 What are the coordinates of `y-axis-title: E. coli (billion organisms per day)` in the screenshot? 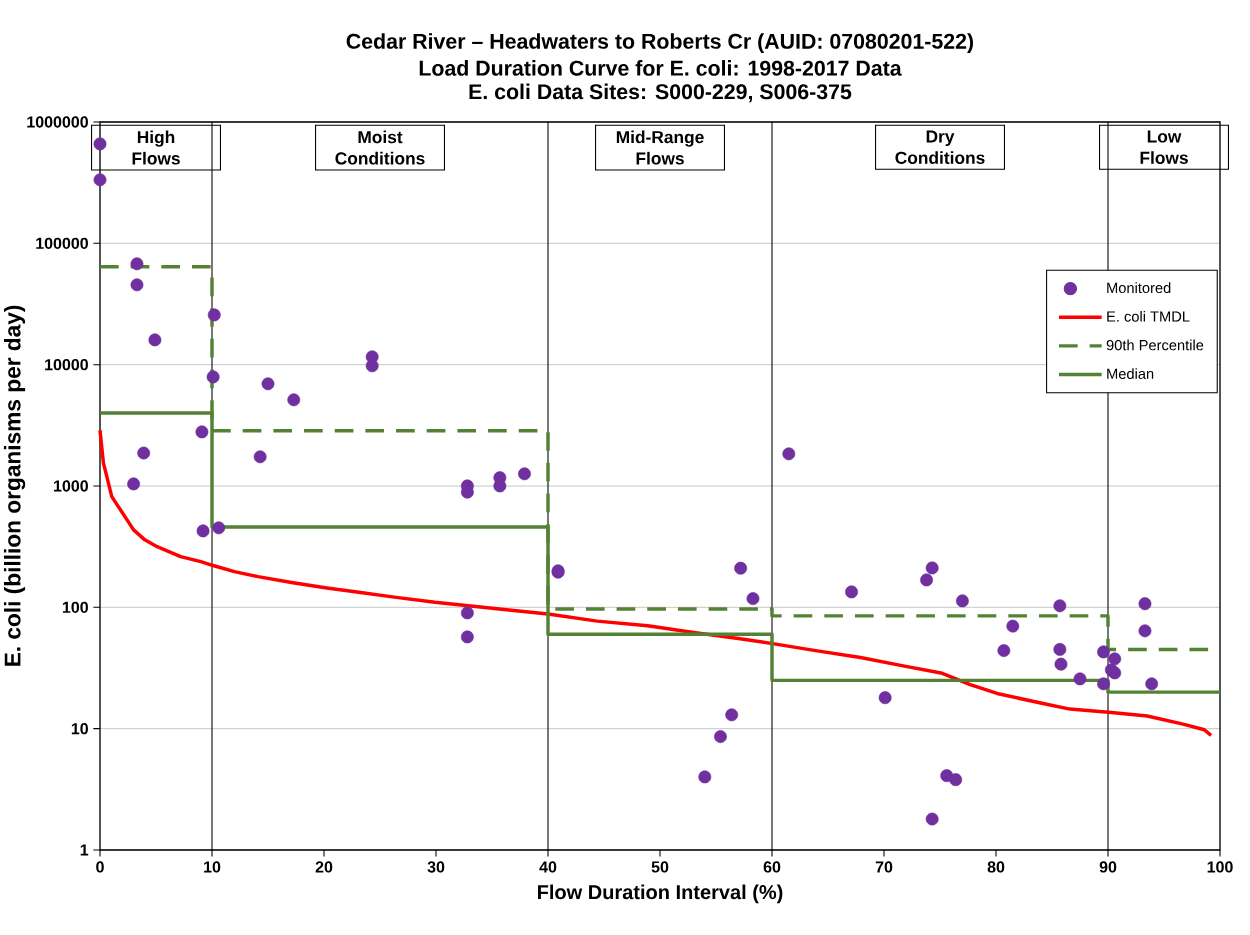 It's located at (14, 485).